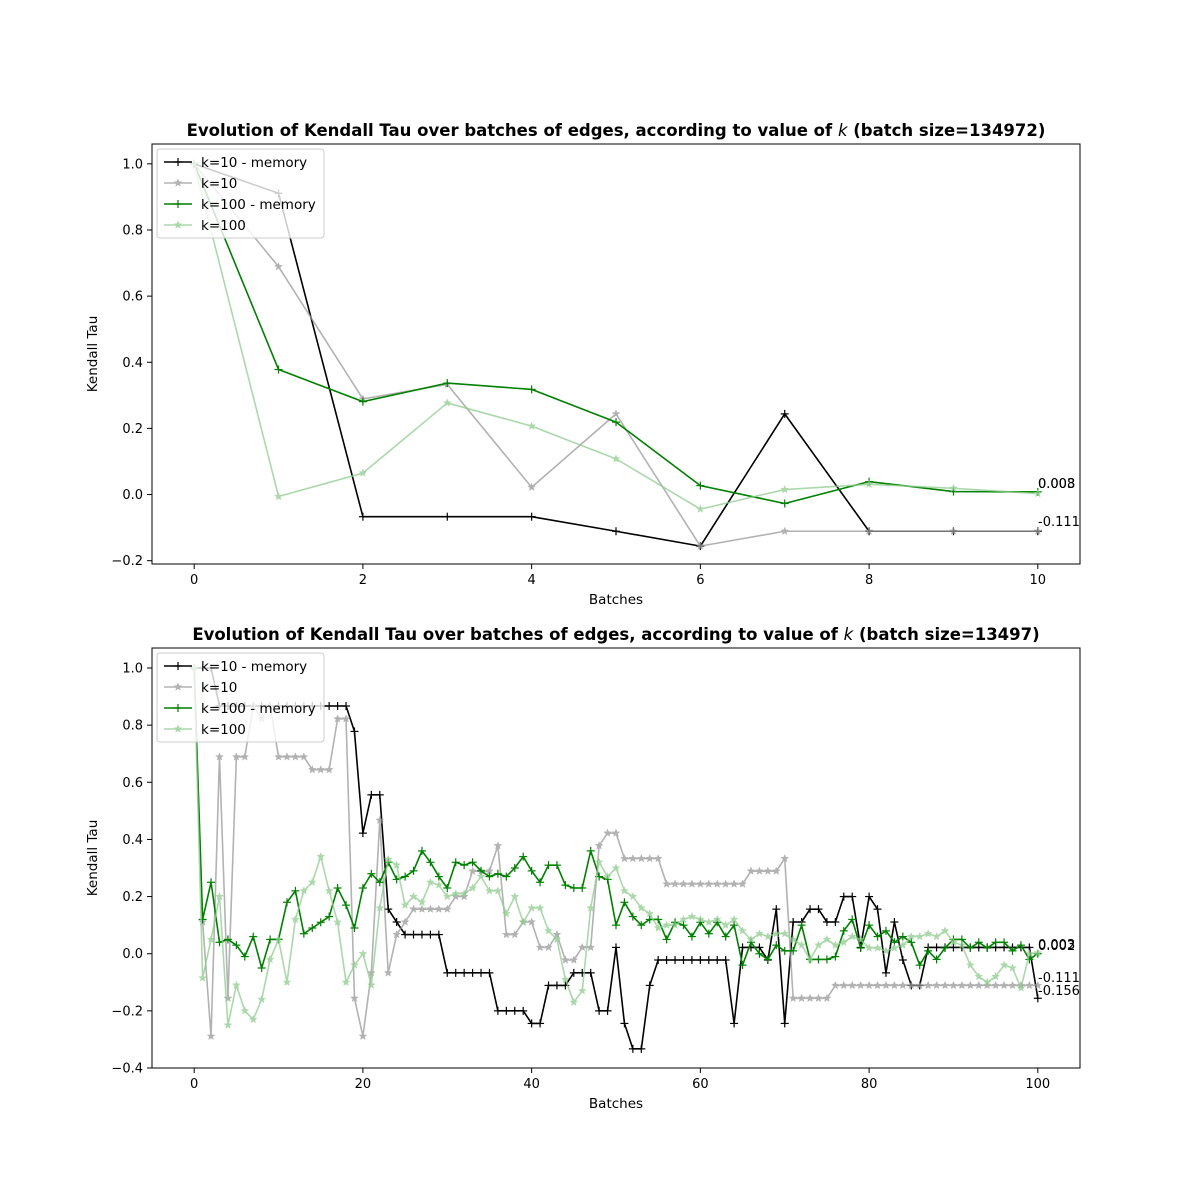 This screenshot has height=1200, width=1200. What do you see at coordinates (531, 580) in the screenshot?
I see `x-tick-label: 4` at bounding box center [531, 580].